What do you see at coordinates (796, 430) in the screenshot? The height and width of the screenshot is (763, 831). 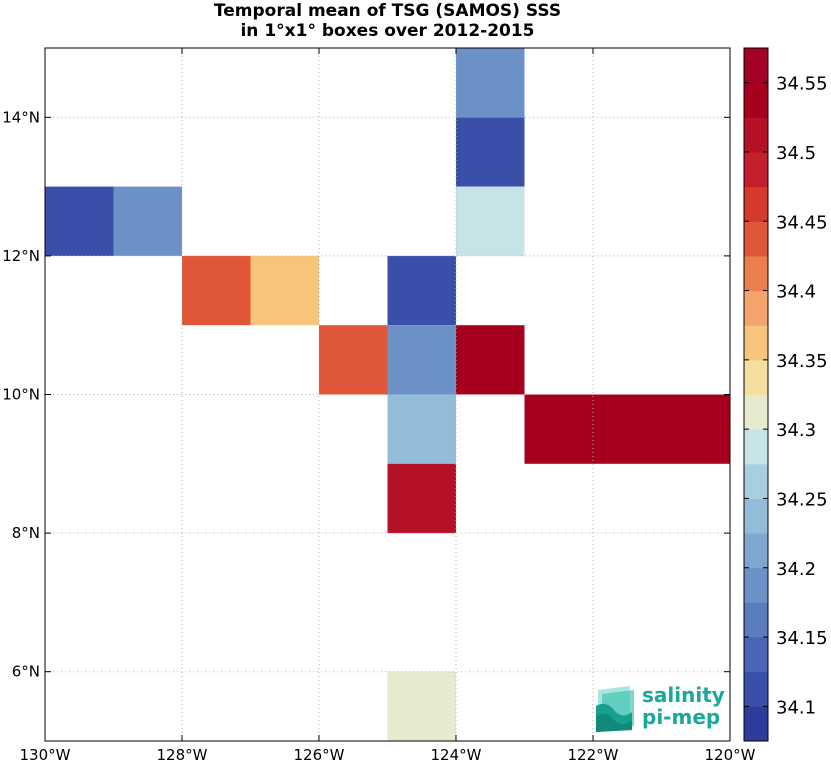 I see `colorbar-tick-label-4: 34.3` at bounding box center [796, 430].